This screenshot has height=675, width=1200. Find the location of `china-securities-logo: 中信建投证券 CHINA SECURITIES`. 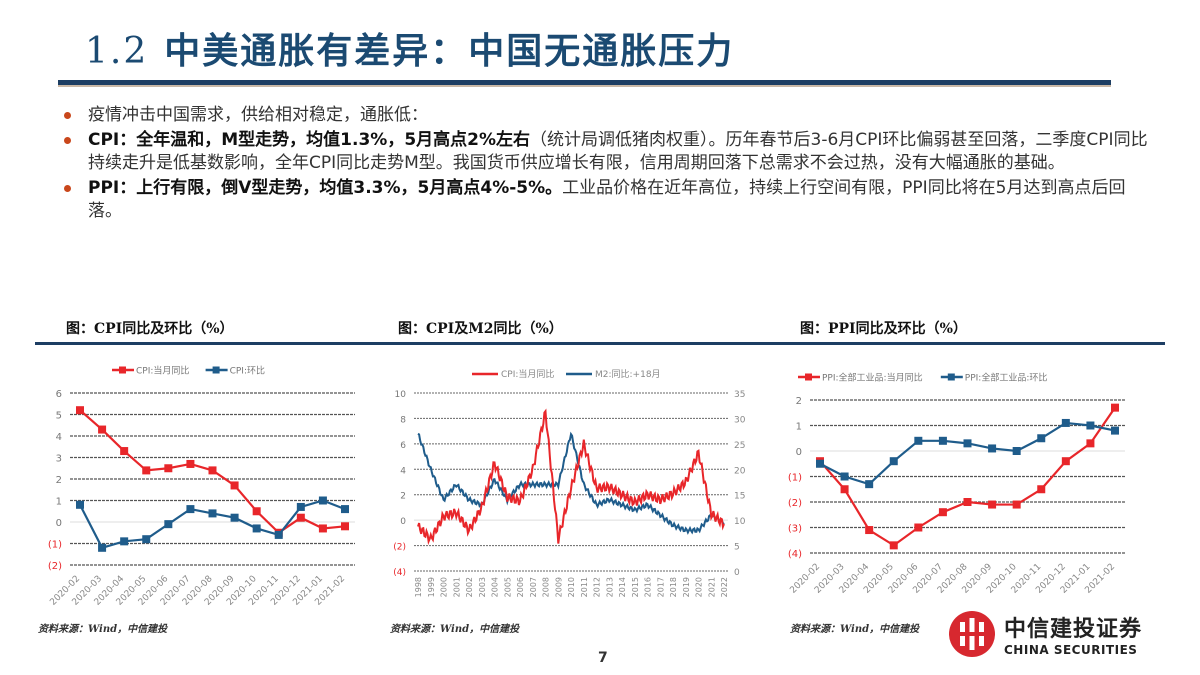

china-securities-logo: 中信建投证券 CHINA SECURITIES is located at coordinates (1045, 634).